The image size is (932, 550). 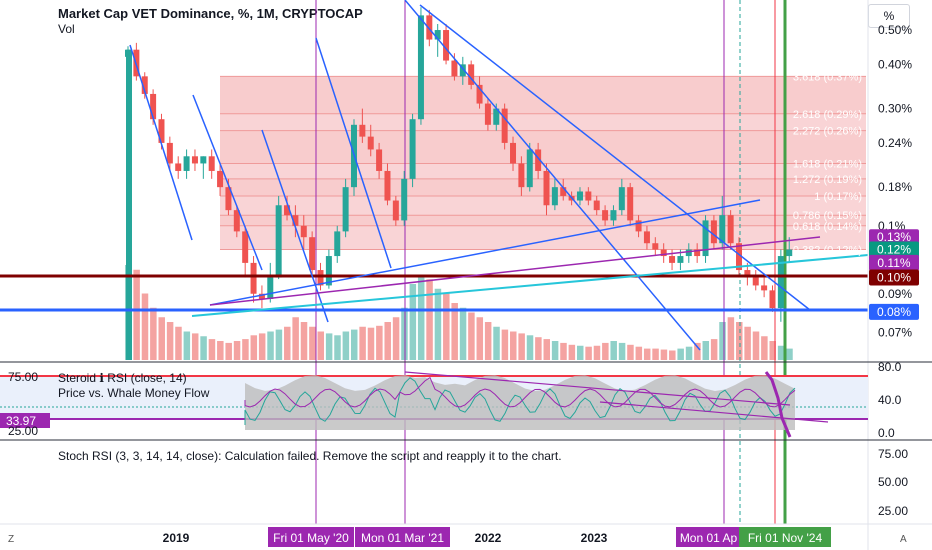 I want to click on time-marker, so click(x=311, y=537).